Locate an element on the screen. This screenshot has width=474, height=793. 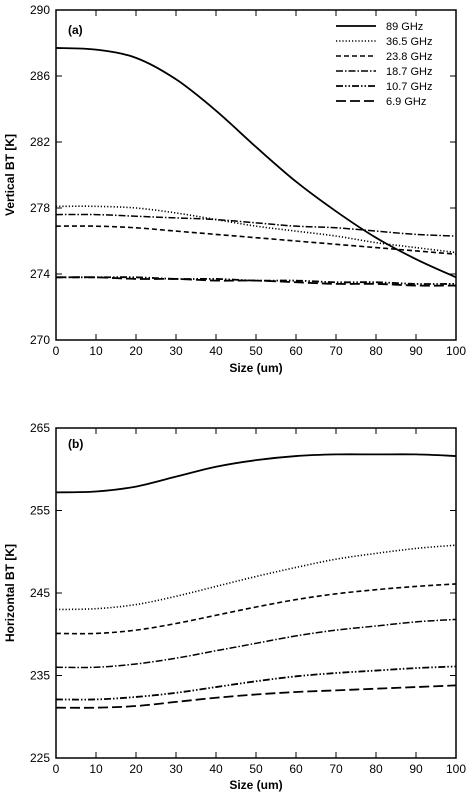
x-axis-label-b: Size (um) is located at coordinates (255, 785).